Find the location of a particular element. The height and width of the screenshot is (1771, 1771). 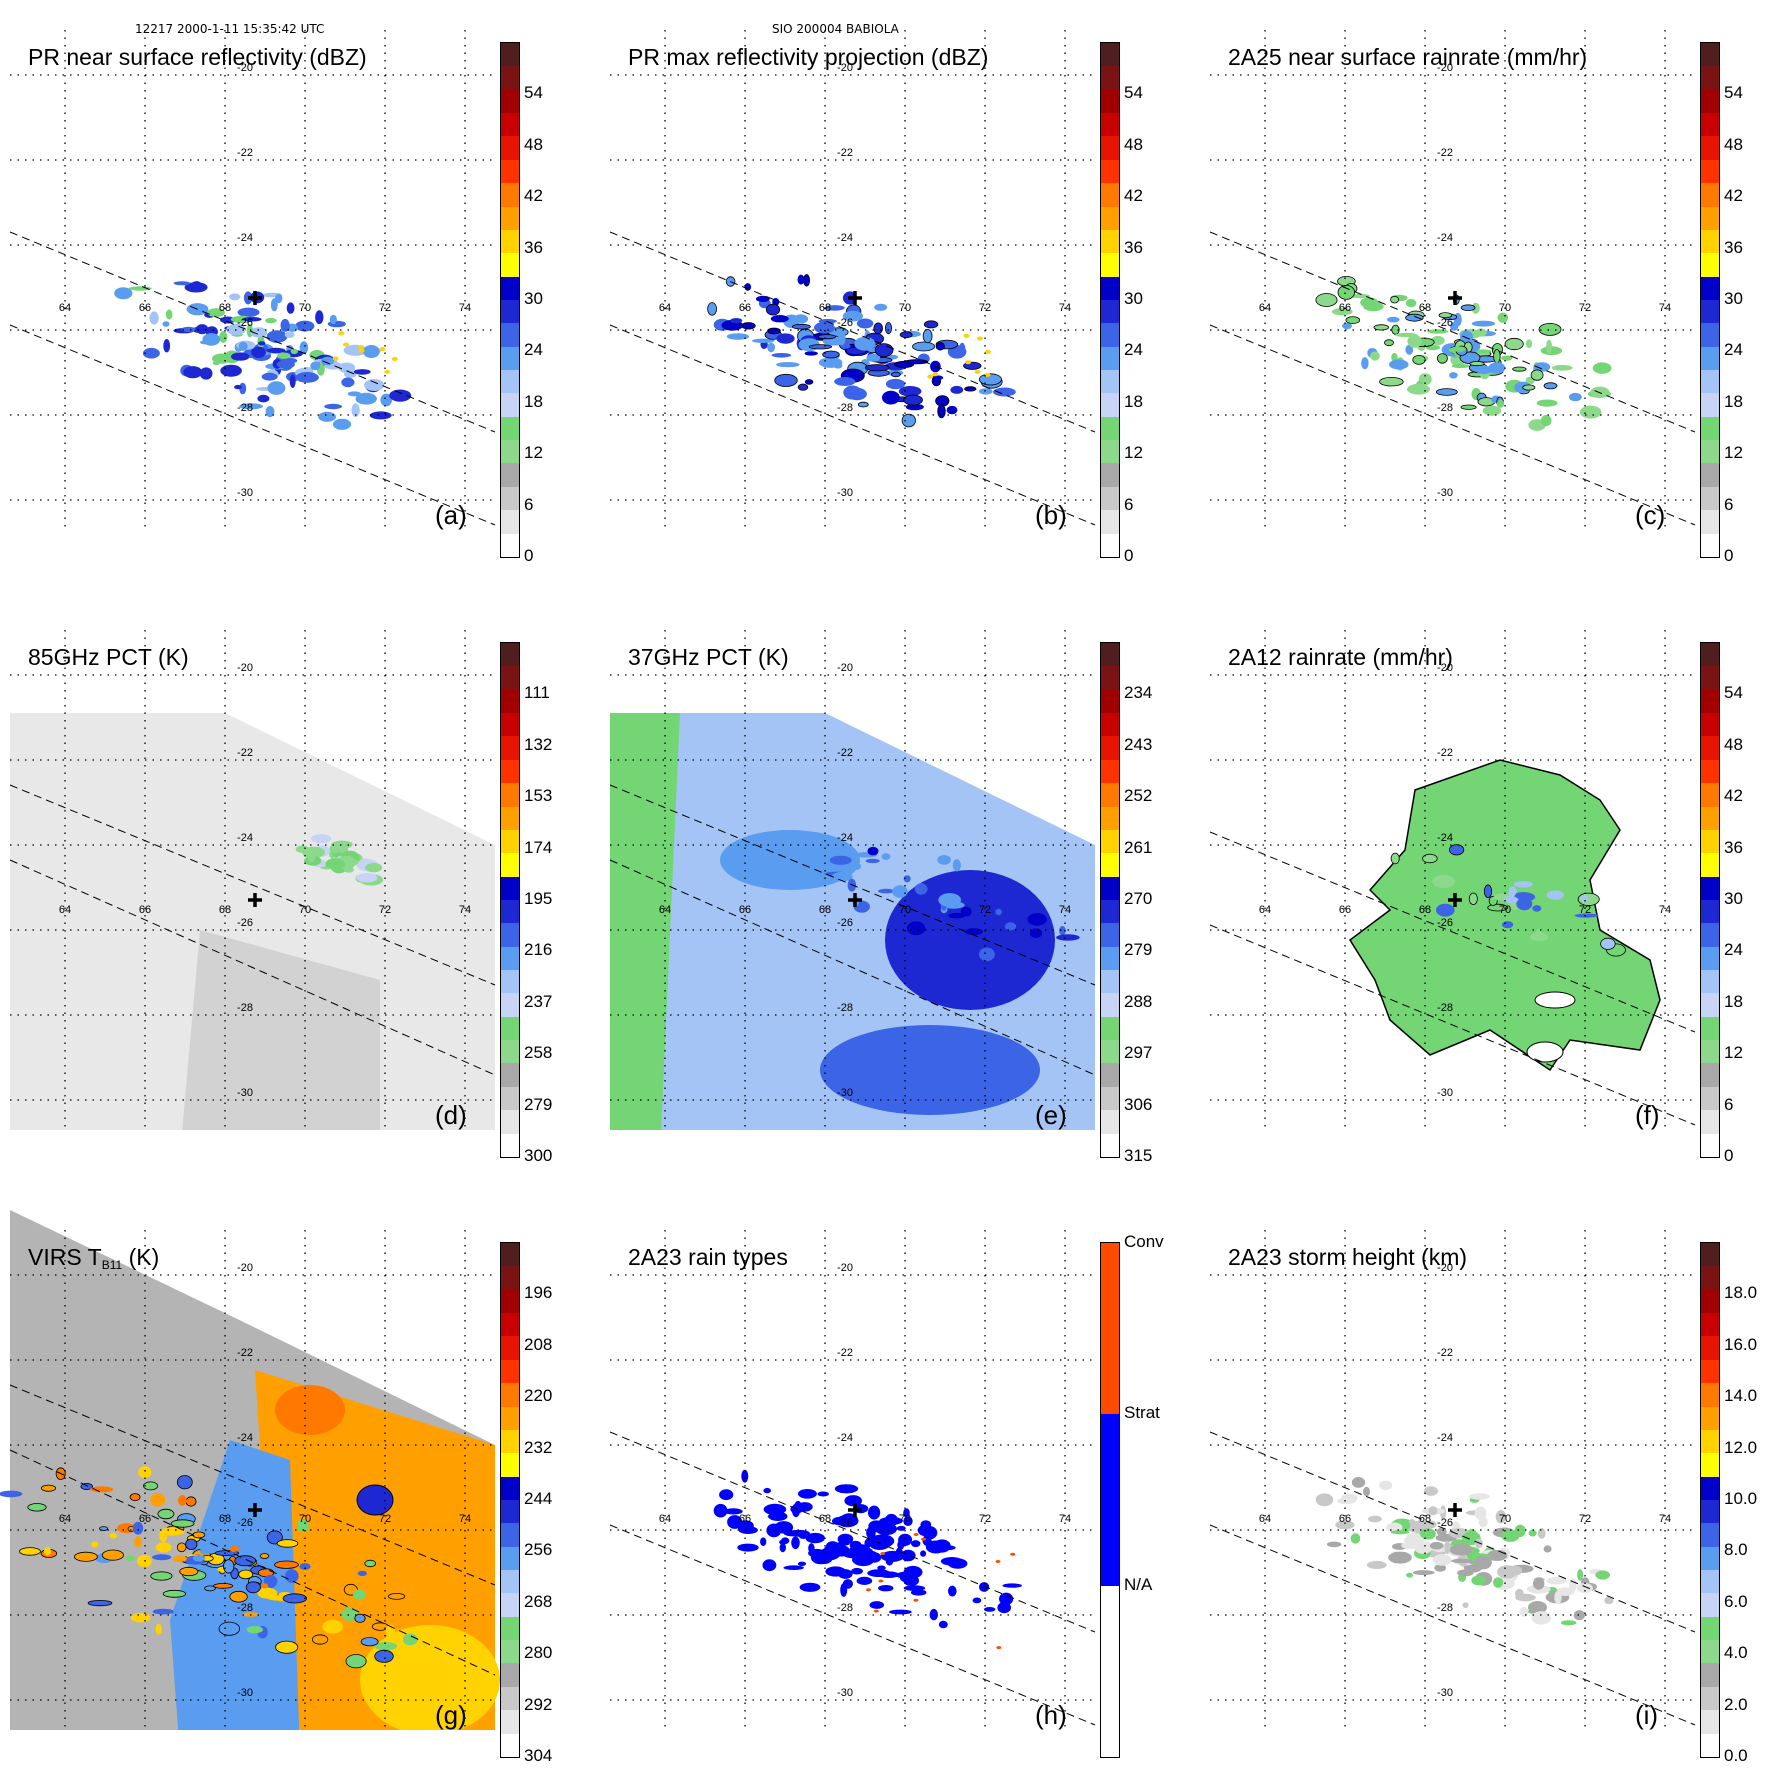

lat-label: -20 is located at coordinates (1445, 68).